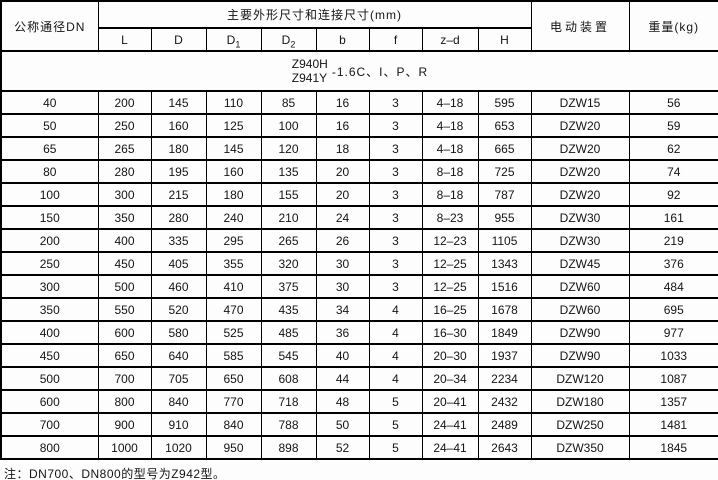 This screenshot has width=718, height=480. I want to click on cell-h: 1516, so click(504, 286).